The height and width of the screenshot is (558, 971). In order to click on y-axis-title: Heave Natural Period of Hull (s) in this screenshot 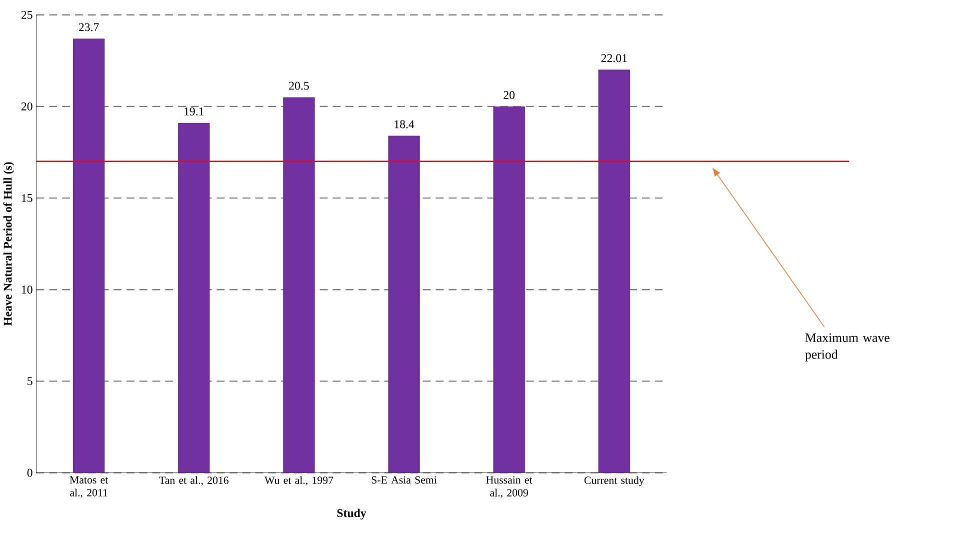, I will do `click(8, 244)`.